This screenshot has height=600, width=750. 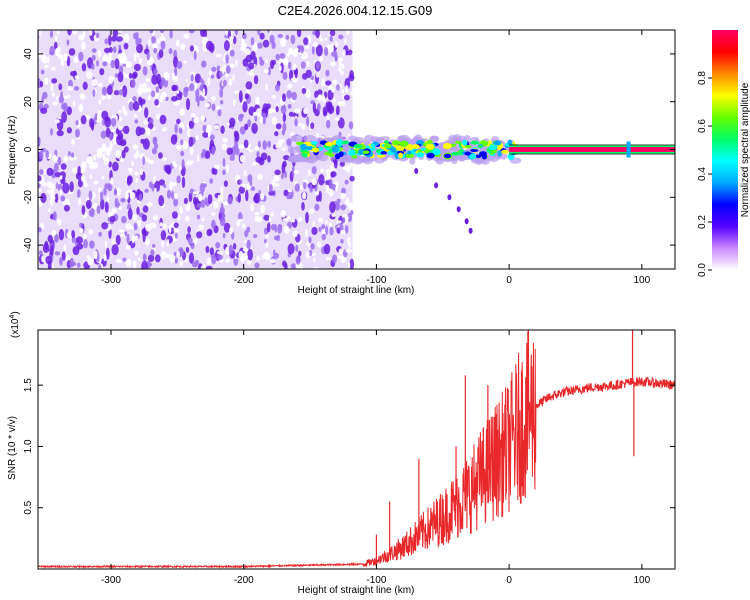 What do you see at coordinates (12, 317) in the screenshot?
I see `snr-scale-exponent: 4` at bounding box center [12, 317].